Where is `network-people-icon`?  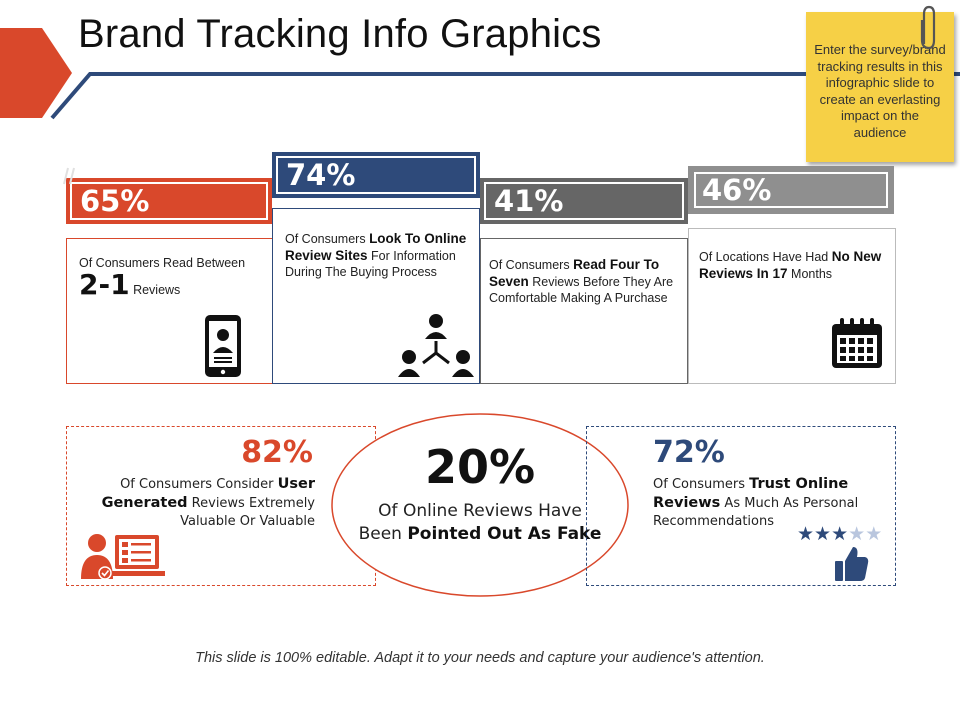 network-people-icon is located at coordinates (436, 345).